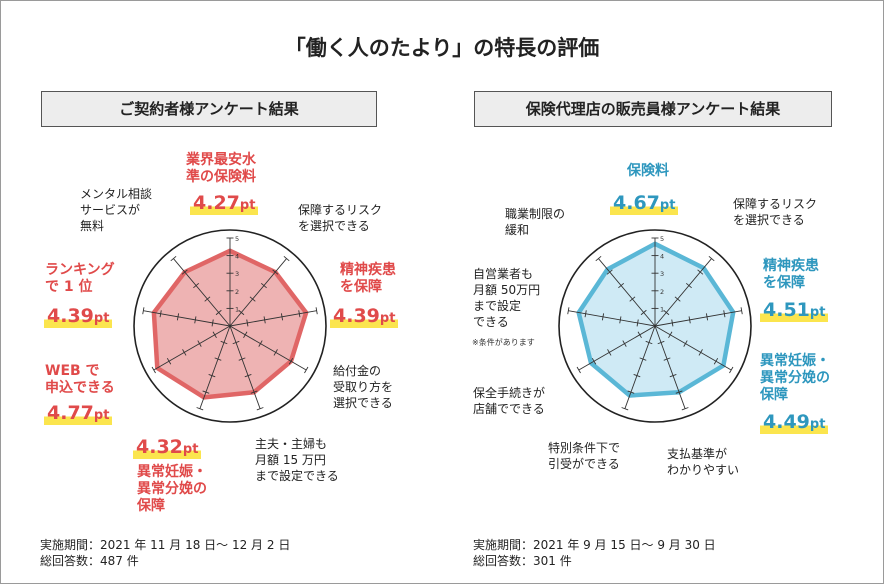 The image size is (884, 584). Describe the element at coordinates (503, 342) in the screenshot. I see `right-condition-note: ※条件があります` at that location.